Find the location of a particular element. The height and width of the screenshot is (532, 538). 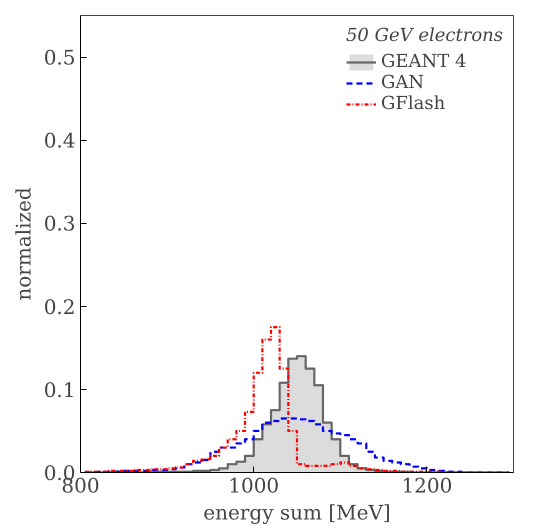

legend-label: GFlash is located at coordinates (413, 103).